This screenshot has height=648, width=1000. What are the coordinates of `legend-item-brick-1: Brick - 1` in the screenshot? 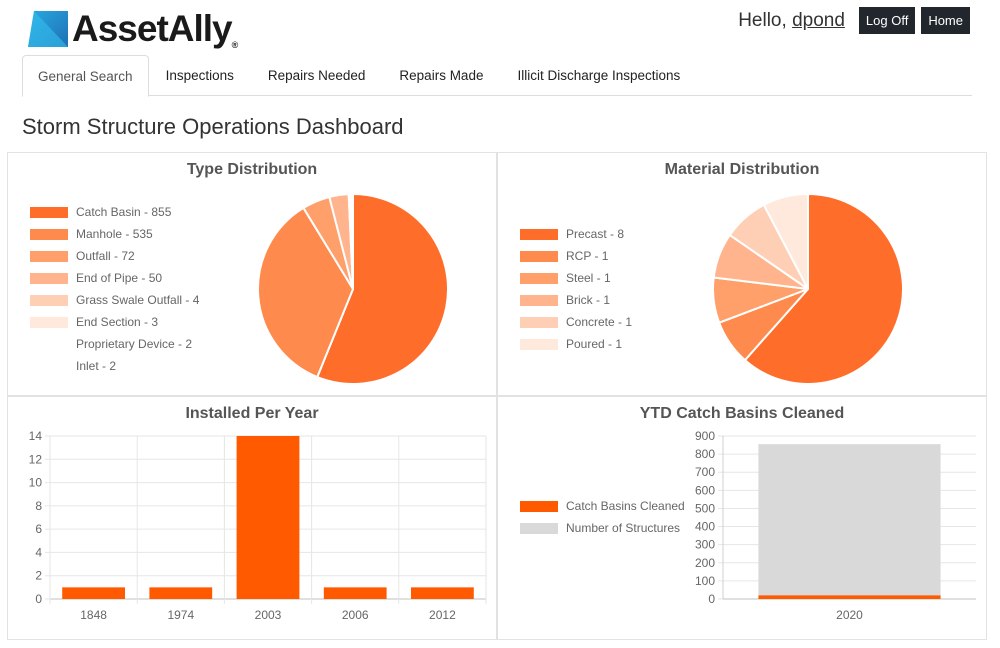 It's located at (576, 300).